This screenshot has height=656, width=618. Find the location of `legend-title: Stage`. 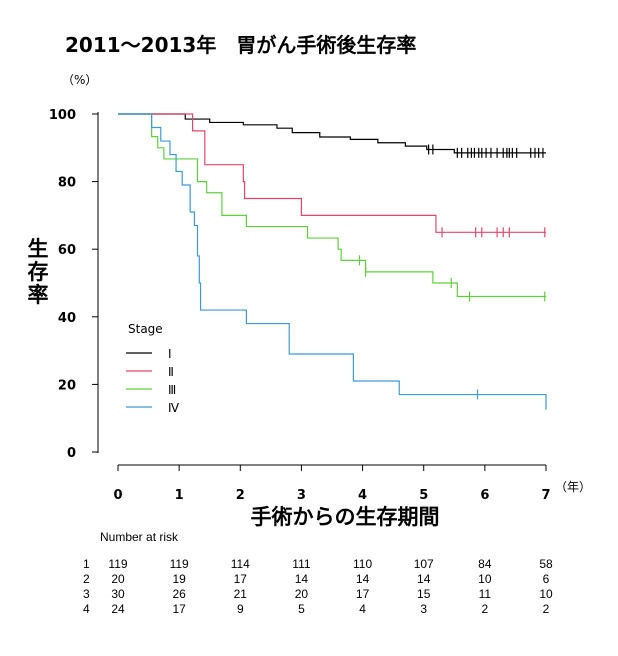

legend-title: Stage is located at coordinates (145, 329).